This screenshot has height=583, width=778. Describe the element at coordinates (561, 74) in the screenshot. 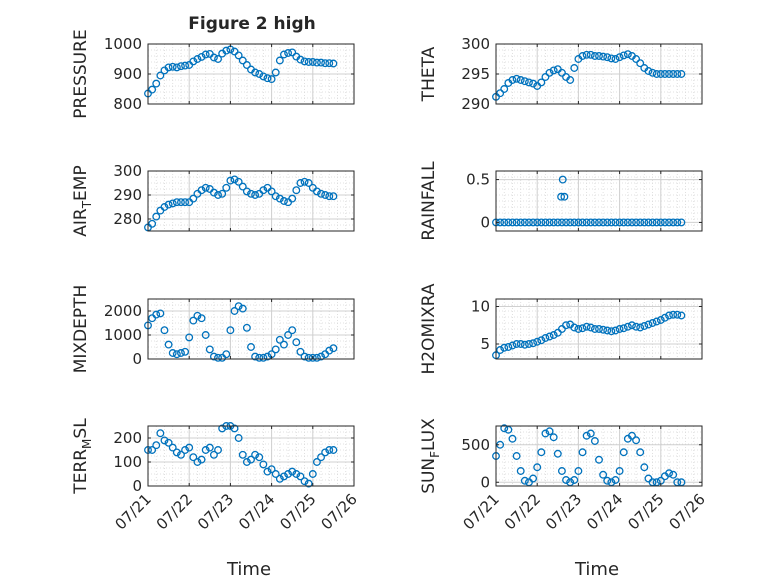

I see `axes-2: 290 295 300 THETA` at that location.